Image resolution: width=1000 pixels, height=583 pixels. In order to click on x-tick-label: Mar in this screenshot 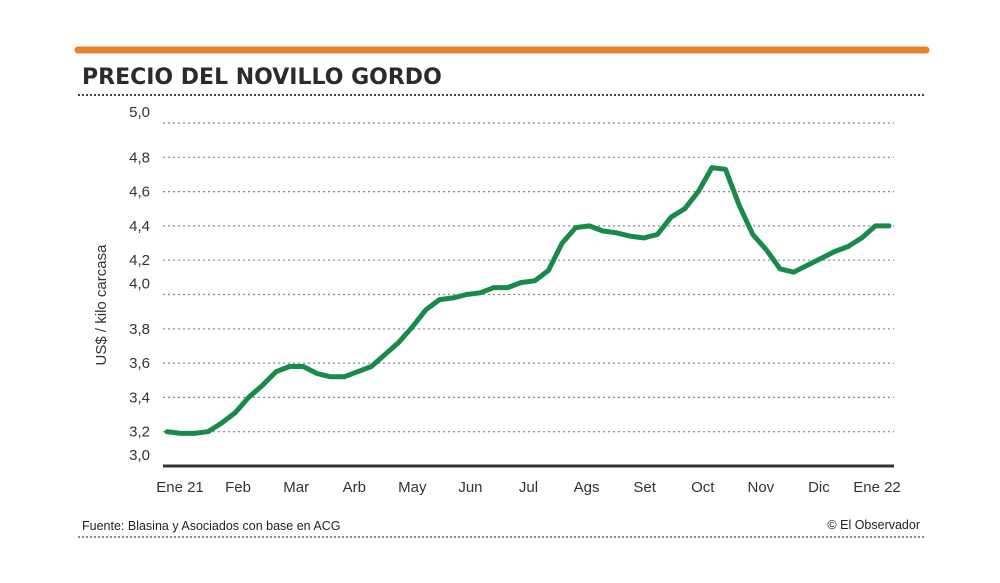, I will do `click(296, 487)`.